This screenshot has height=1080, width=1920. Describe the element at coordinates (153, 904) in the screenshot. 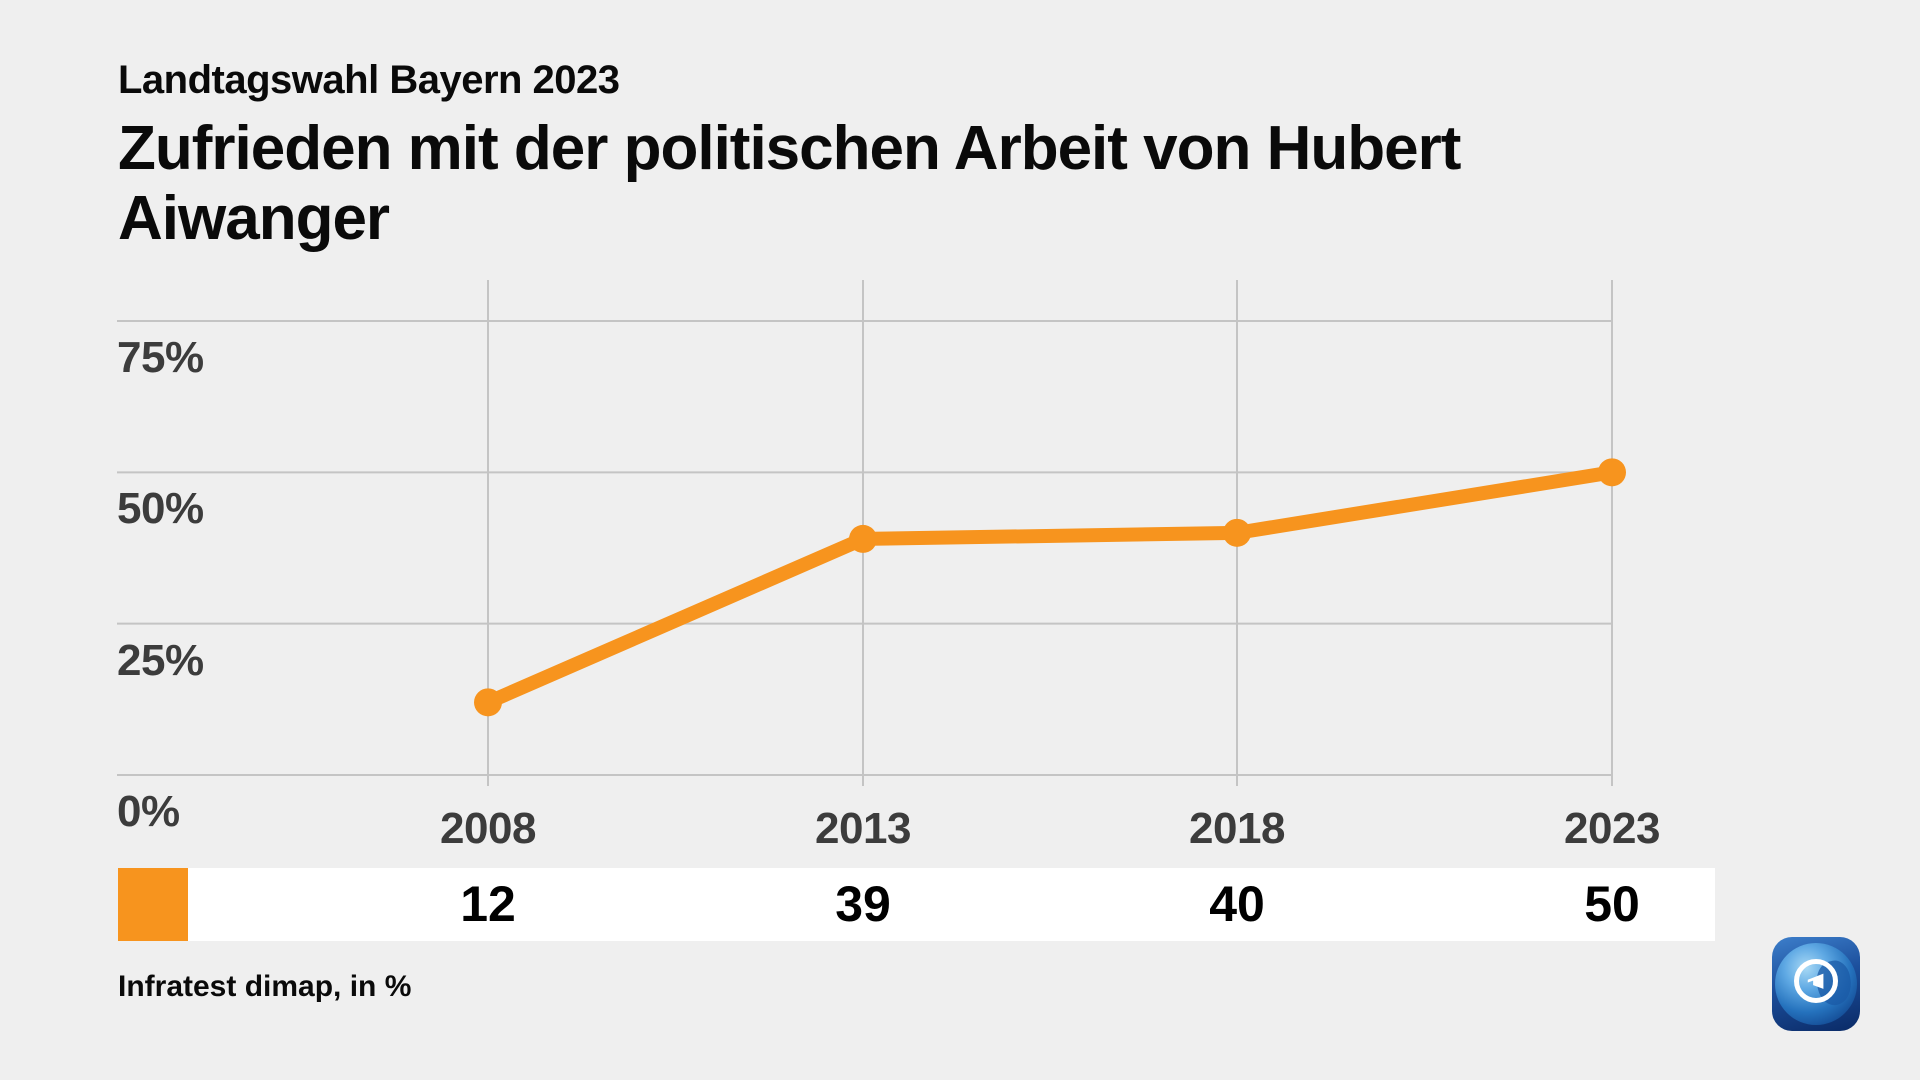

I see `series-legend-swatch` at that location.